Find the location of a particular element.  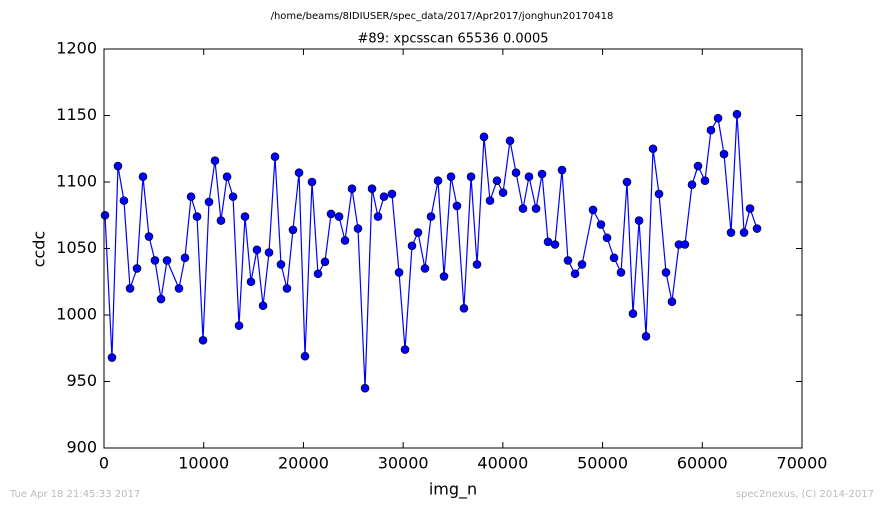

x-tick-label: 0 is located at coordinates (104, 463).